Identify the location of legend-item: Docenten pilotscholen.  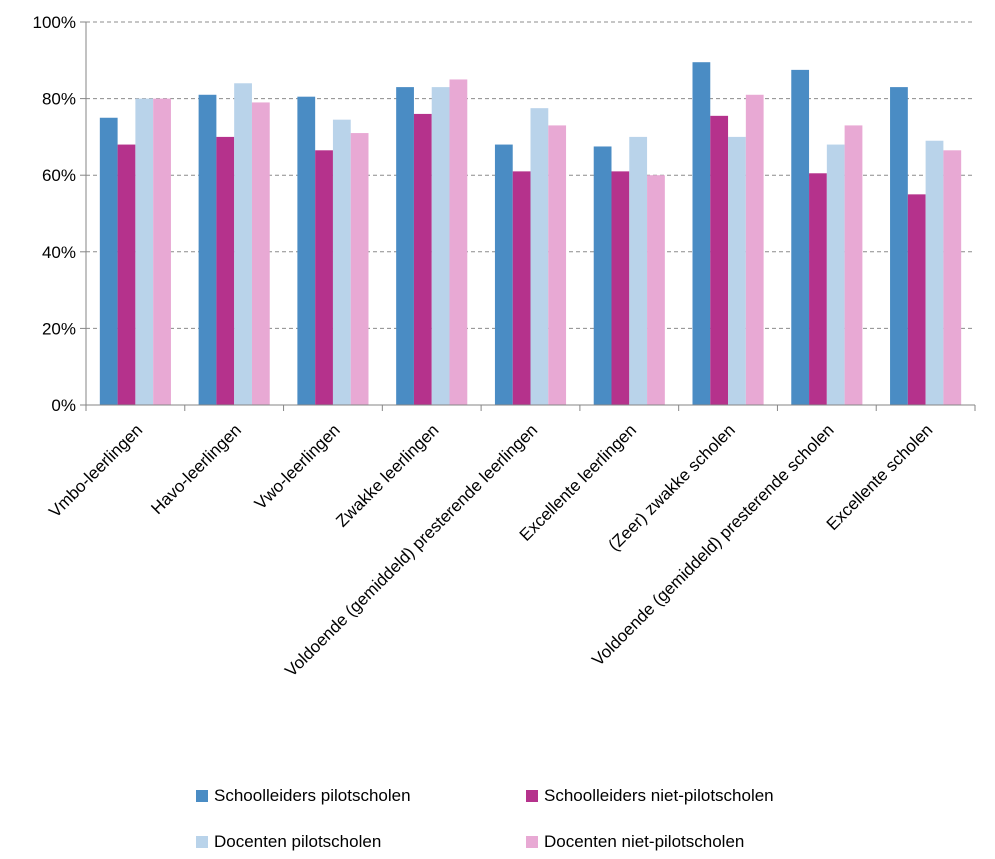
(288, 842).